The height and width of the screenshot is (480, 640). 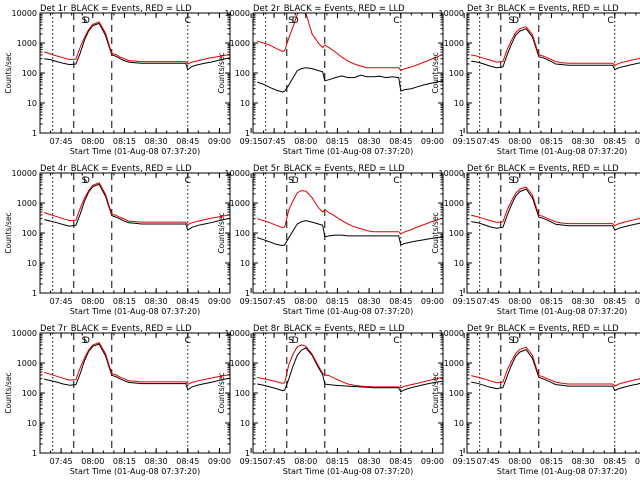 What do you see at coordinates (53, 9) in the screenshot?
I see `panel-det-label: Det 1r` at bounding box center [53, 9].